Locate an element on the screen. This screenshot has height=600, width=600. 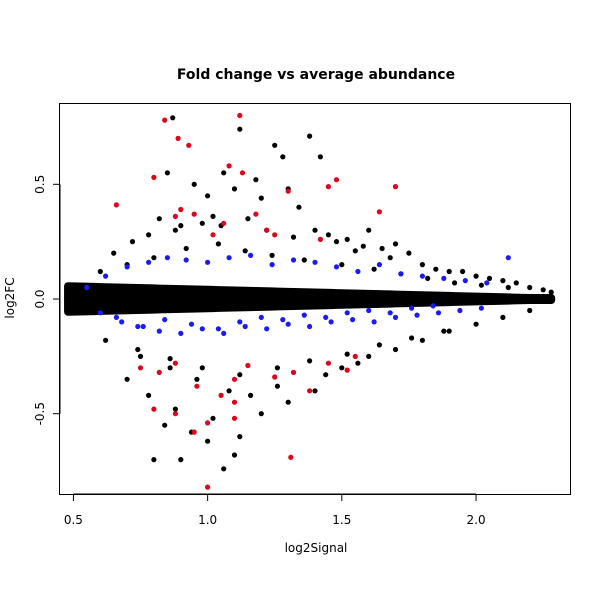
x-tick-label: 0.5 is located at coordinates (73, 520).